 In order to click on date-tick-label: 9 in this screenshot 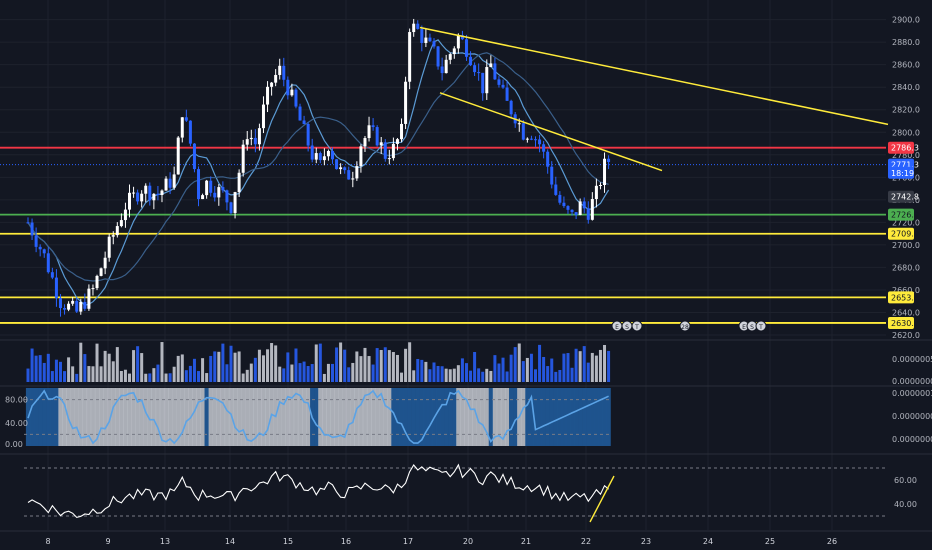, I will do `click(107, 541)`.